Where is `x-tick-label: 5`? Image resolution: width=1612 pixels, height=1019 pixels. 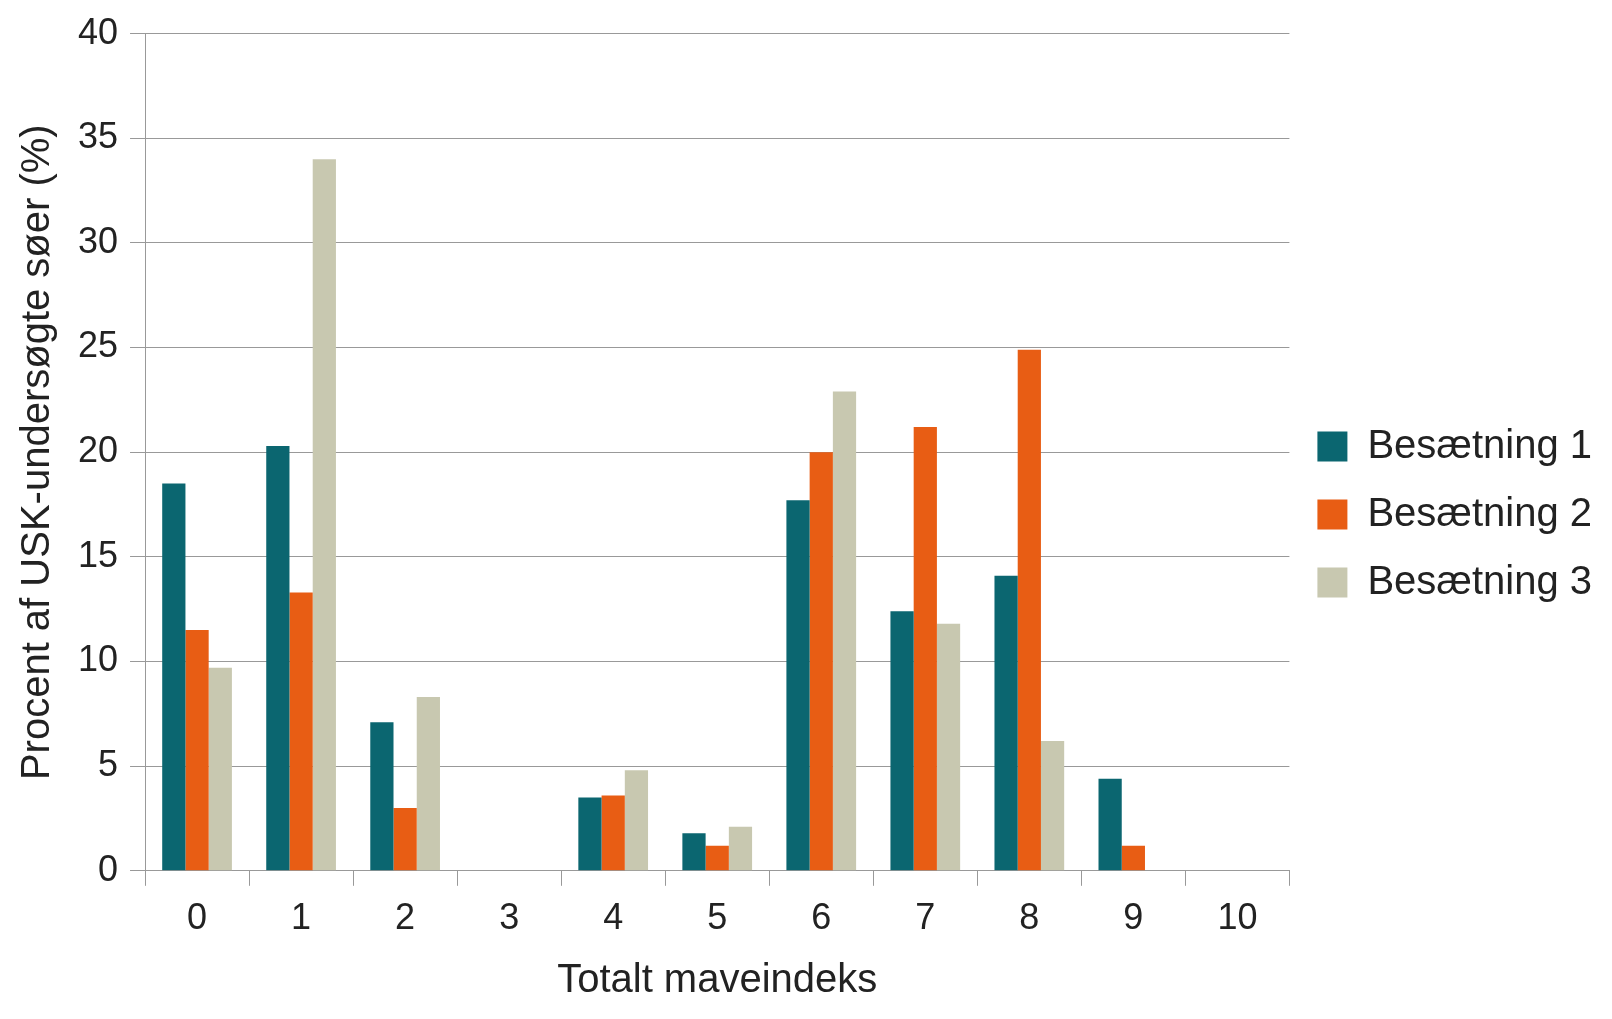 x-tick-label: 5 is located at coordinates (717, 917).